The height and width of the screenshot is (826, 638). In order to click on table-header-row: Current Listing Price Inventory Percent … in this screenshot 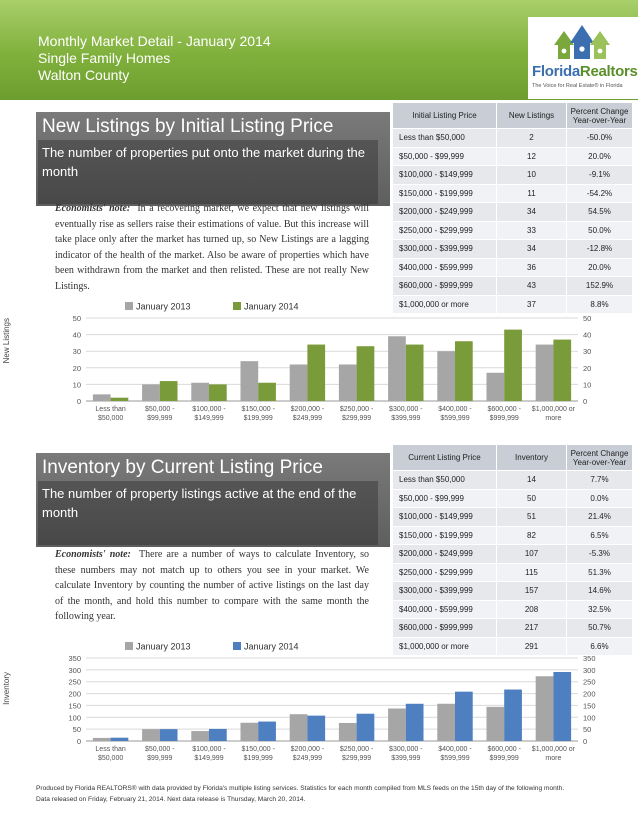, I will do `click(512, 457)`.